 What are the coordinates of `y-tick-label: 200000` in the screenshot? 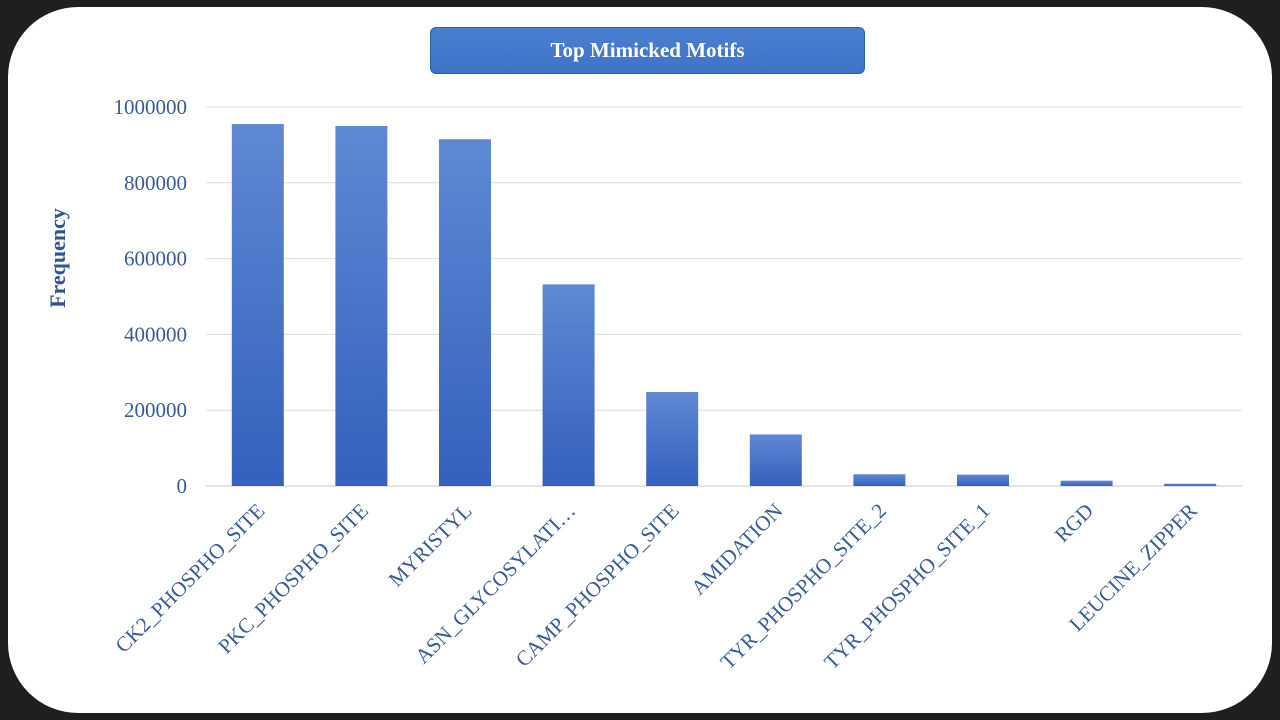 It's located at (155, 410).